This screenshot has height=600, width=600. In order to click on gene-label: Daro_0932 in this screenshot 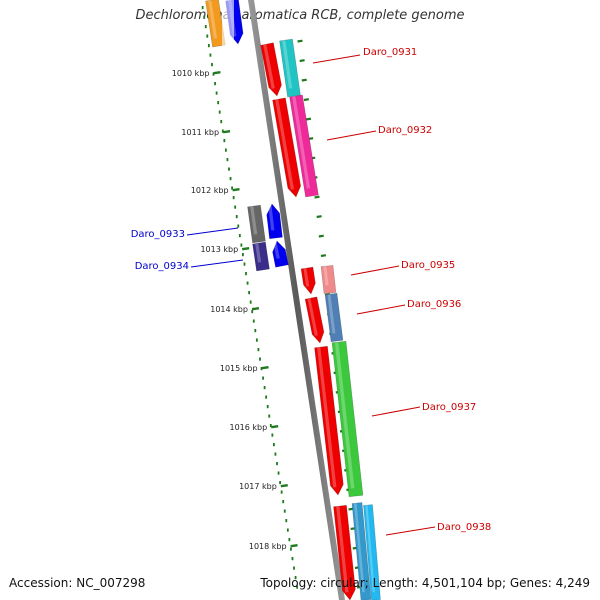, I will do `click(405, 130)`.